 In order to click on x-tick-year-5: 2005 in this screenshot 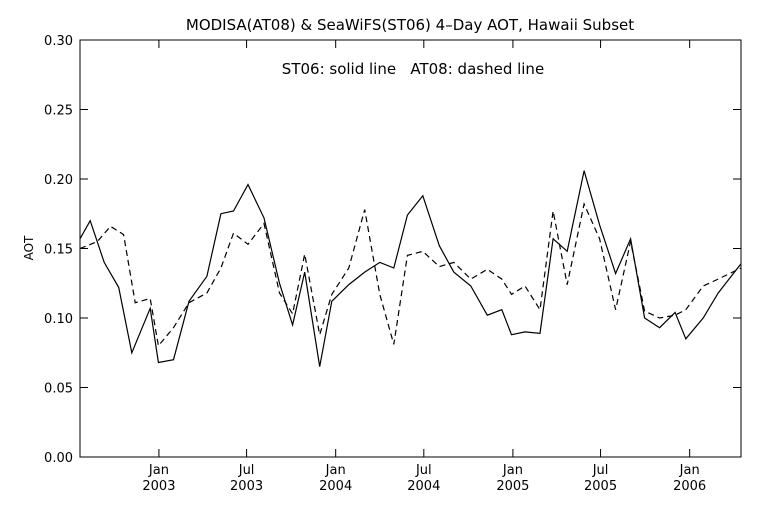, I will do `click(600, 486)`.